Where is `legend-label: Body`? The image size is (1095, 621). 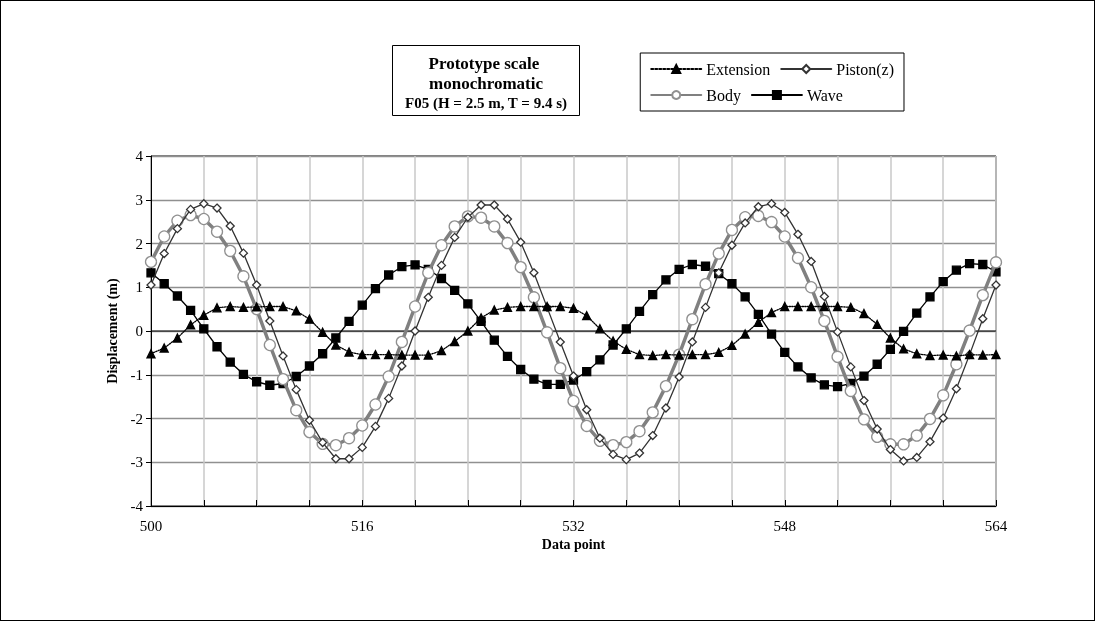 legend-label: Body is located at coordinates (723, 95).